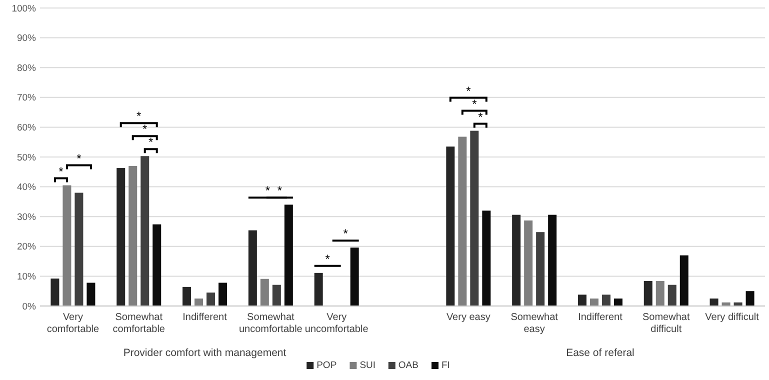 The height and width of the screenshot is (380, 769). I want to click on y-tick-label: 50%, so click(26, 158).